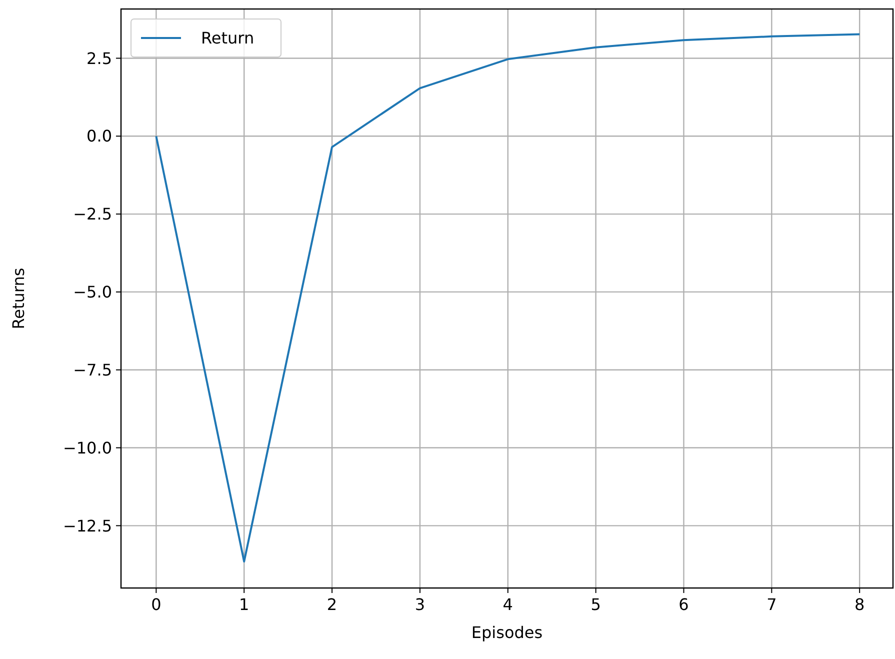  Describe the element at coordinates (156, 604) in the screenshot. I see `x-tick-label: 0` at that location.